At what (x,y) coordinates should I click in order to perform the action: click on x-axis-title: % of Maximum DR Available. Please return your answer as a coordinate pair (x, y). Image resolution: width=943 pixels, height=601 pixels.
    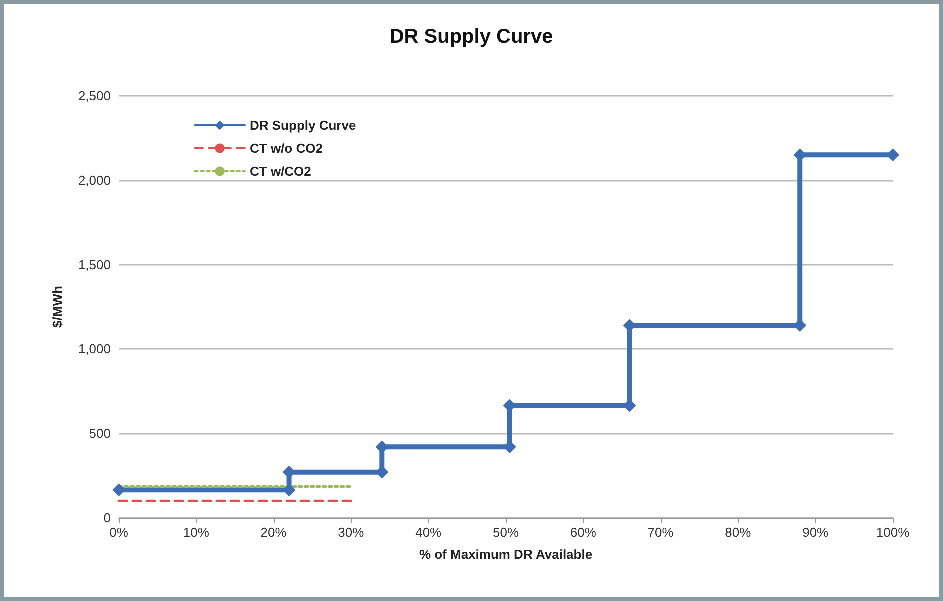
    Looking at the image, I should click on (506, 554).